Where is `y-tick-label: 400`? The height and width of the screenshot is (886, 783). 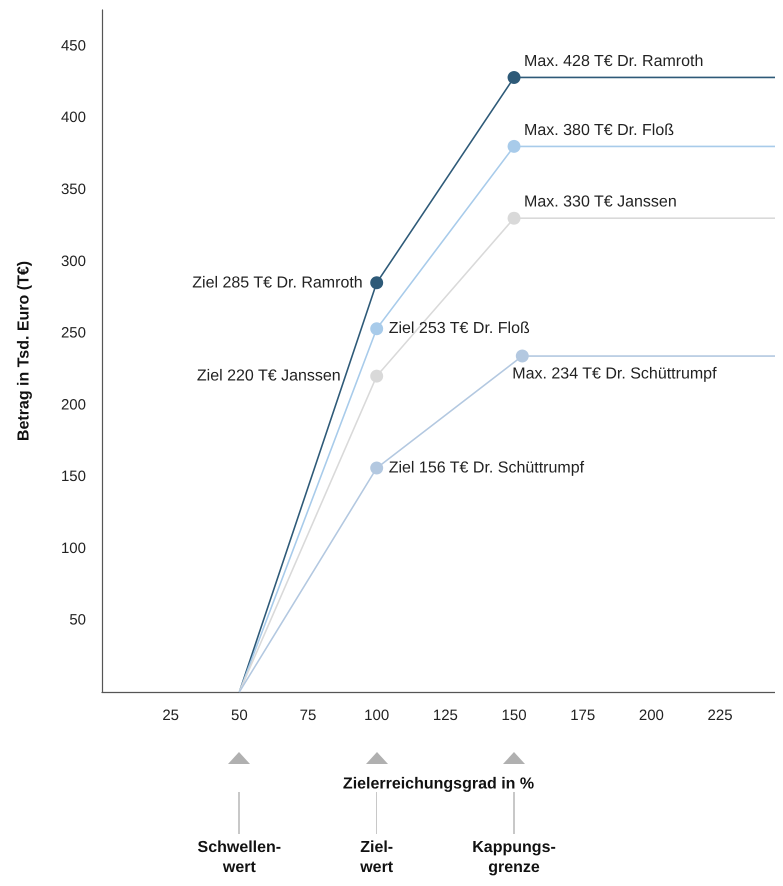 y-tick-label: 400 is located at coordinates (73, 117).